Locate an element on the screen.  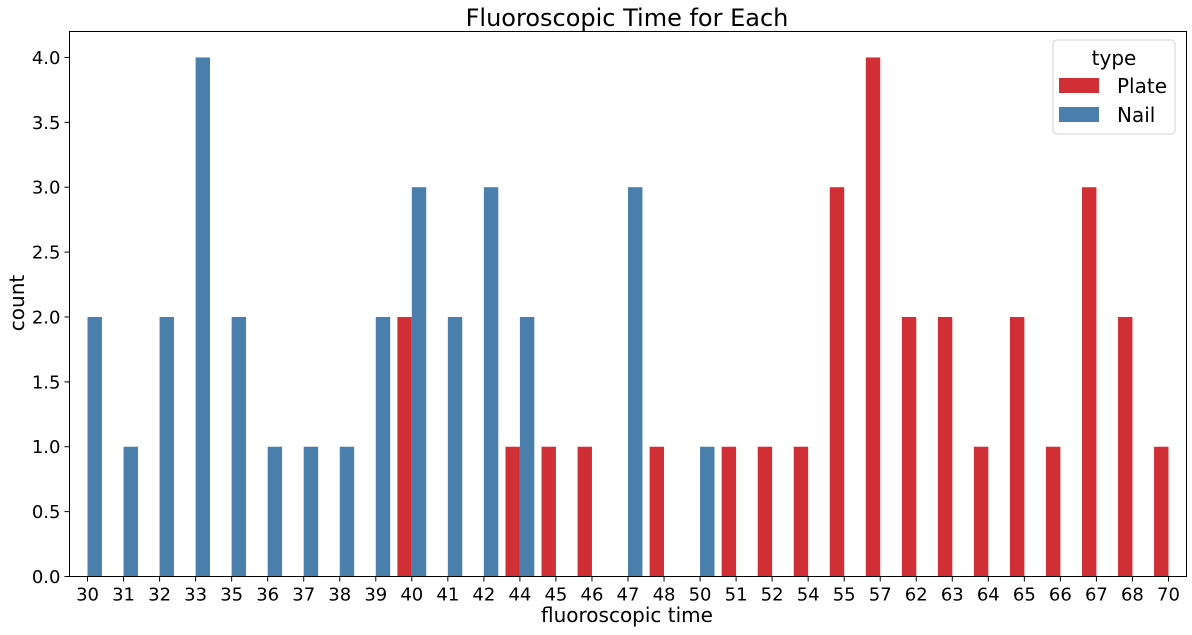
x-tick-label: 38 is located at coordinates (339, 595).